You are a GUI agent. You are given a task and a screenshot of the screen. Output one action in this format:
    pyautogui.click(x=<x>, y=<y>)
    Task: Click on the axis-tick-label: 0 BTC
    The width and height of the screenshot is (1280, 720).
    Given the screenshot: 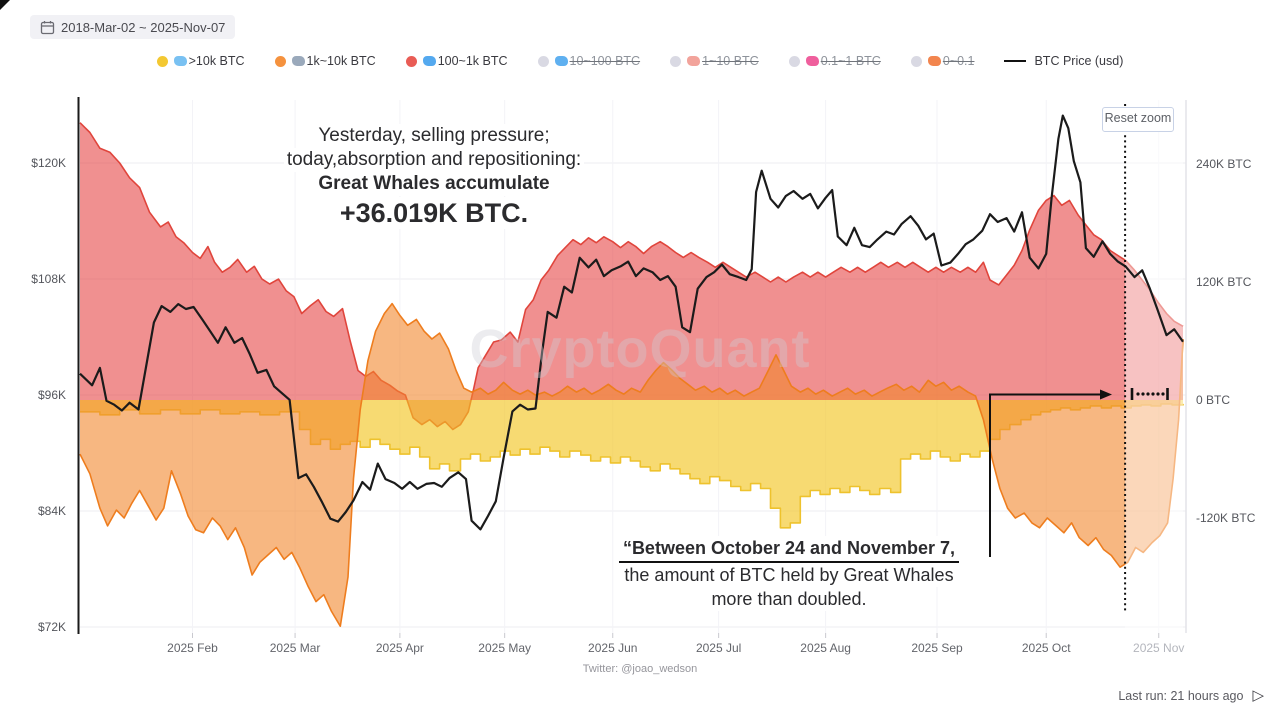 What is the action you would take?
    pyautogui.click(x=1213, y=400)
    